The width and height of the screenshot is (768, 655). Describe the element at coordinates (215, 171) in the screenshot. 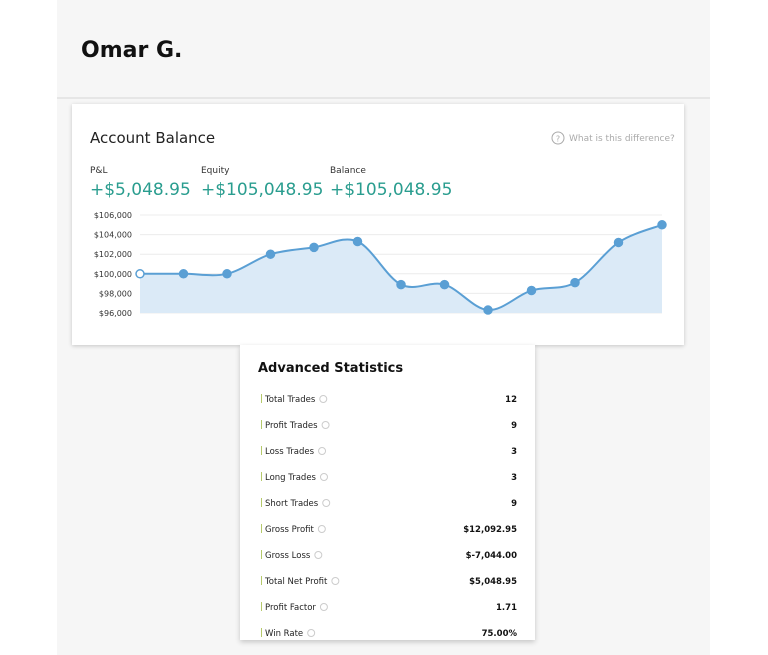

I see `metric-label: Equity` at that location.